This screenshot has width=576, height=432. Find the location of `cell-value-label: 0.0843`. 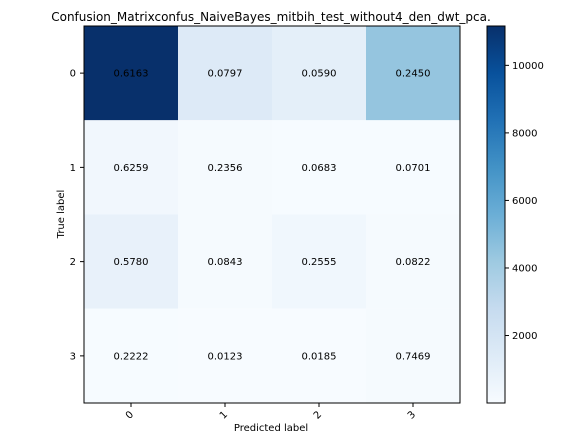

cell-value-label: 0.0843 is located at coordinates (225, 262).